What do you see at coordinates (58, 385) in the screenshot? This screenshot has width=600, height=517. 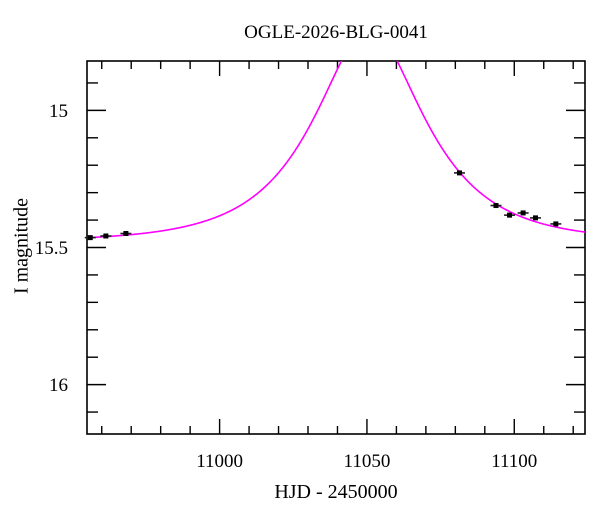 I see `y-tick-label: 16` at bounding box center [58, 385].